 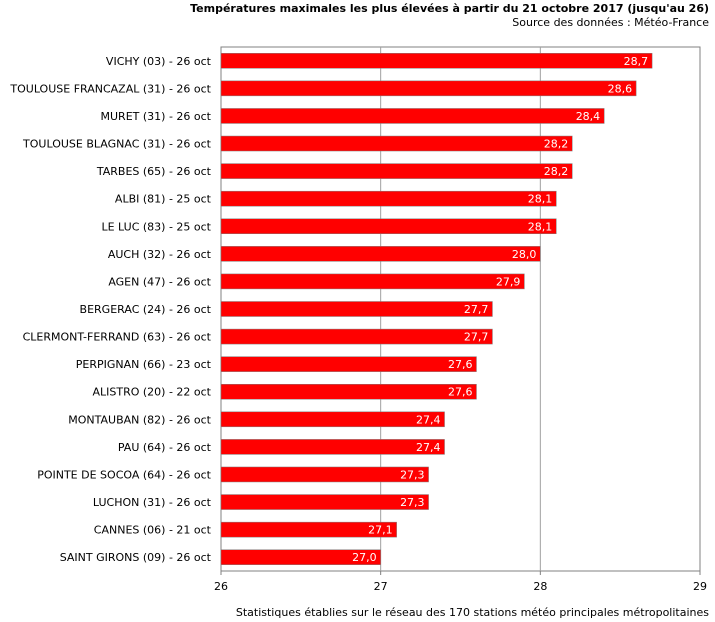 I want to click on chart-source: Source des données : Météo-France, so click(x=610, y=22).